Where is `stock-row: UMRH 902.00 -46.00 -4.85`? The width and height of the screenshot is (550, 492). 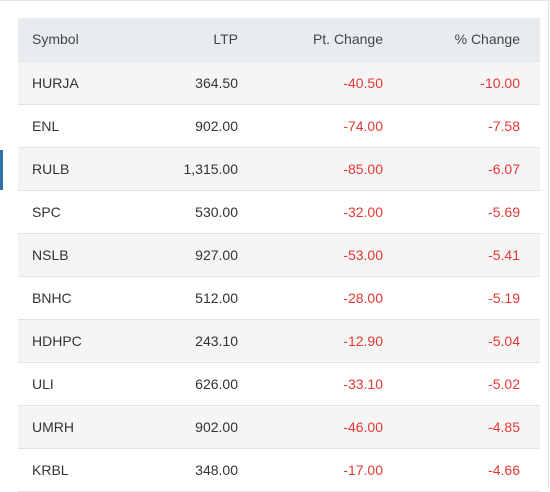 stock-row: UMRH 902.00 -46.00 -4.85 is located at coordinates (279, 427).